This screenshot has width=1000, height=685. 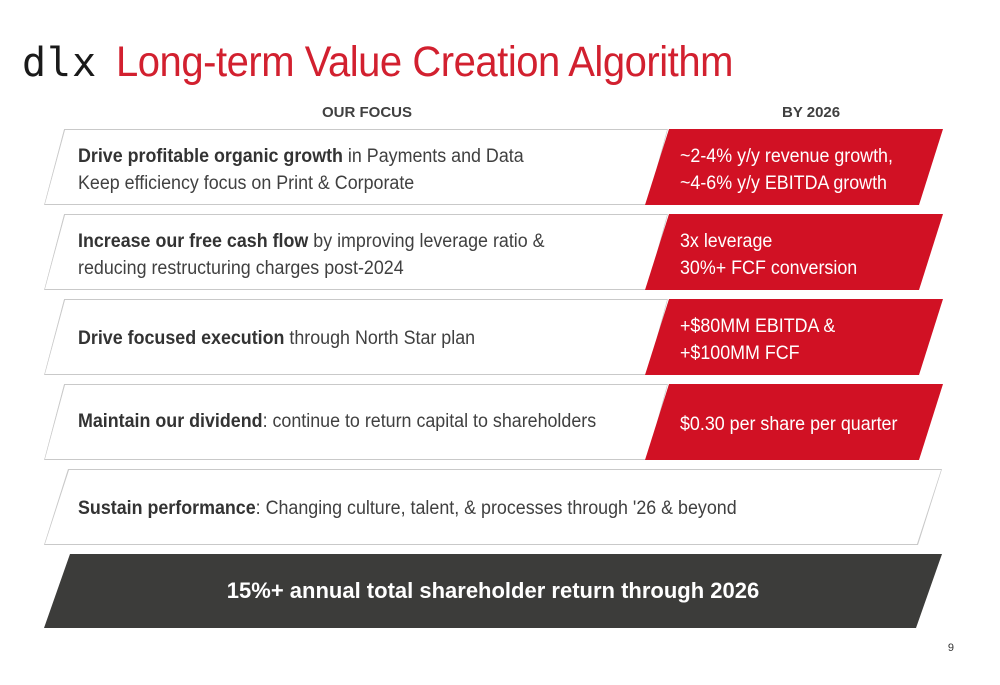 What do you see at coordinates (757, 340) in the screenshot?
I see `target-row-3-text: +$80MM EBITDA & +$100MM FCF` at bounding box center [757, 340].